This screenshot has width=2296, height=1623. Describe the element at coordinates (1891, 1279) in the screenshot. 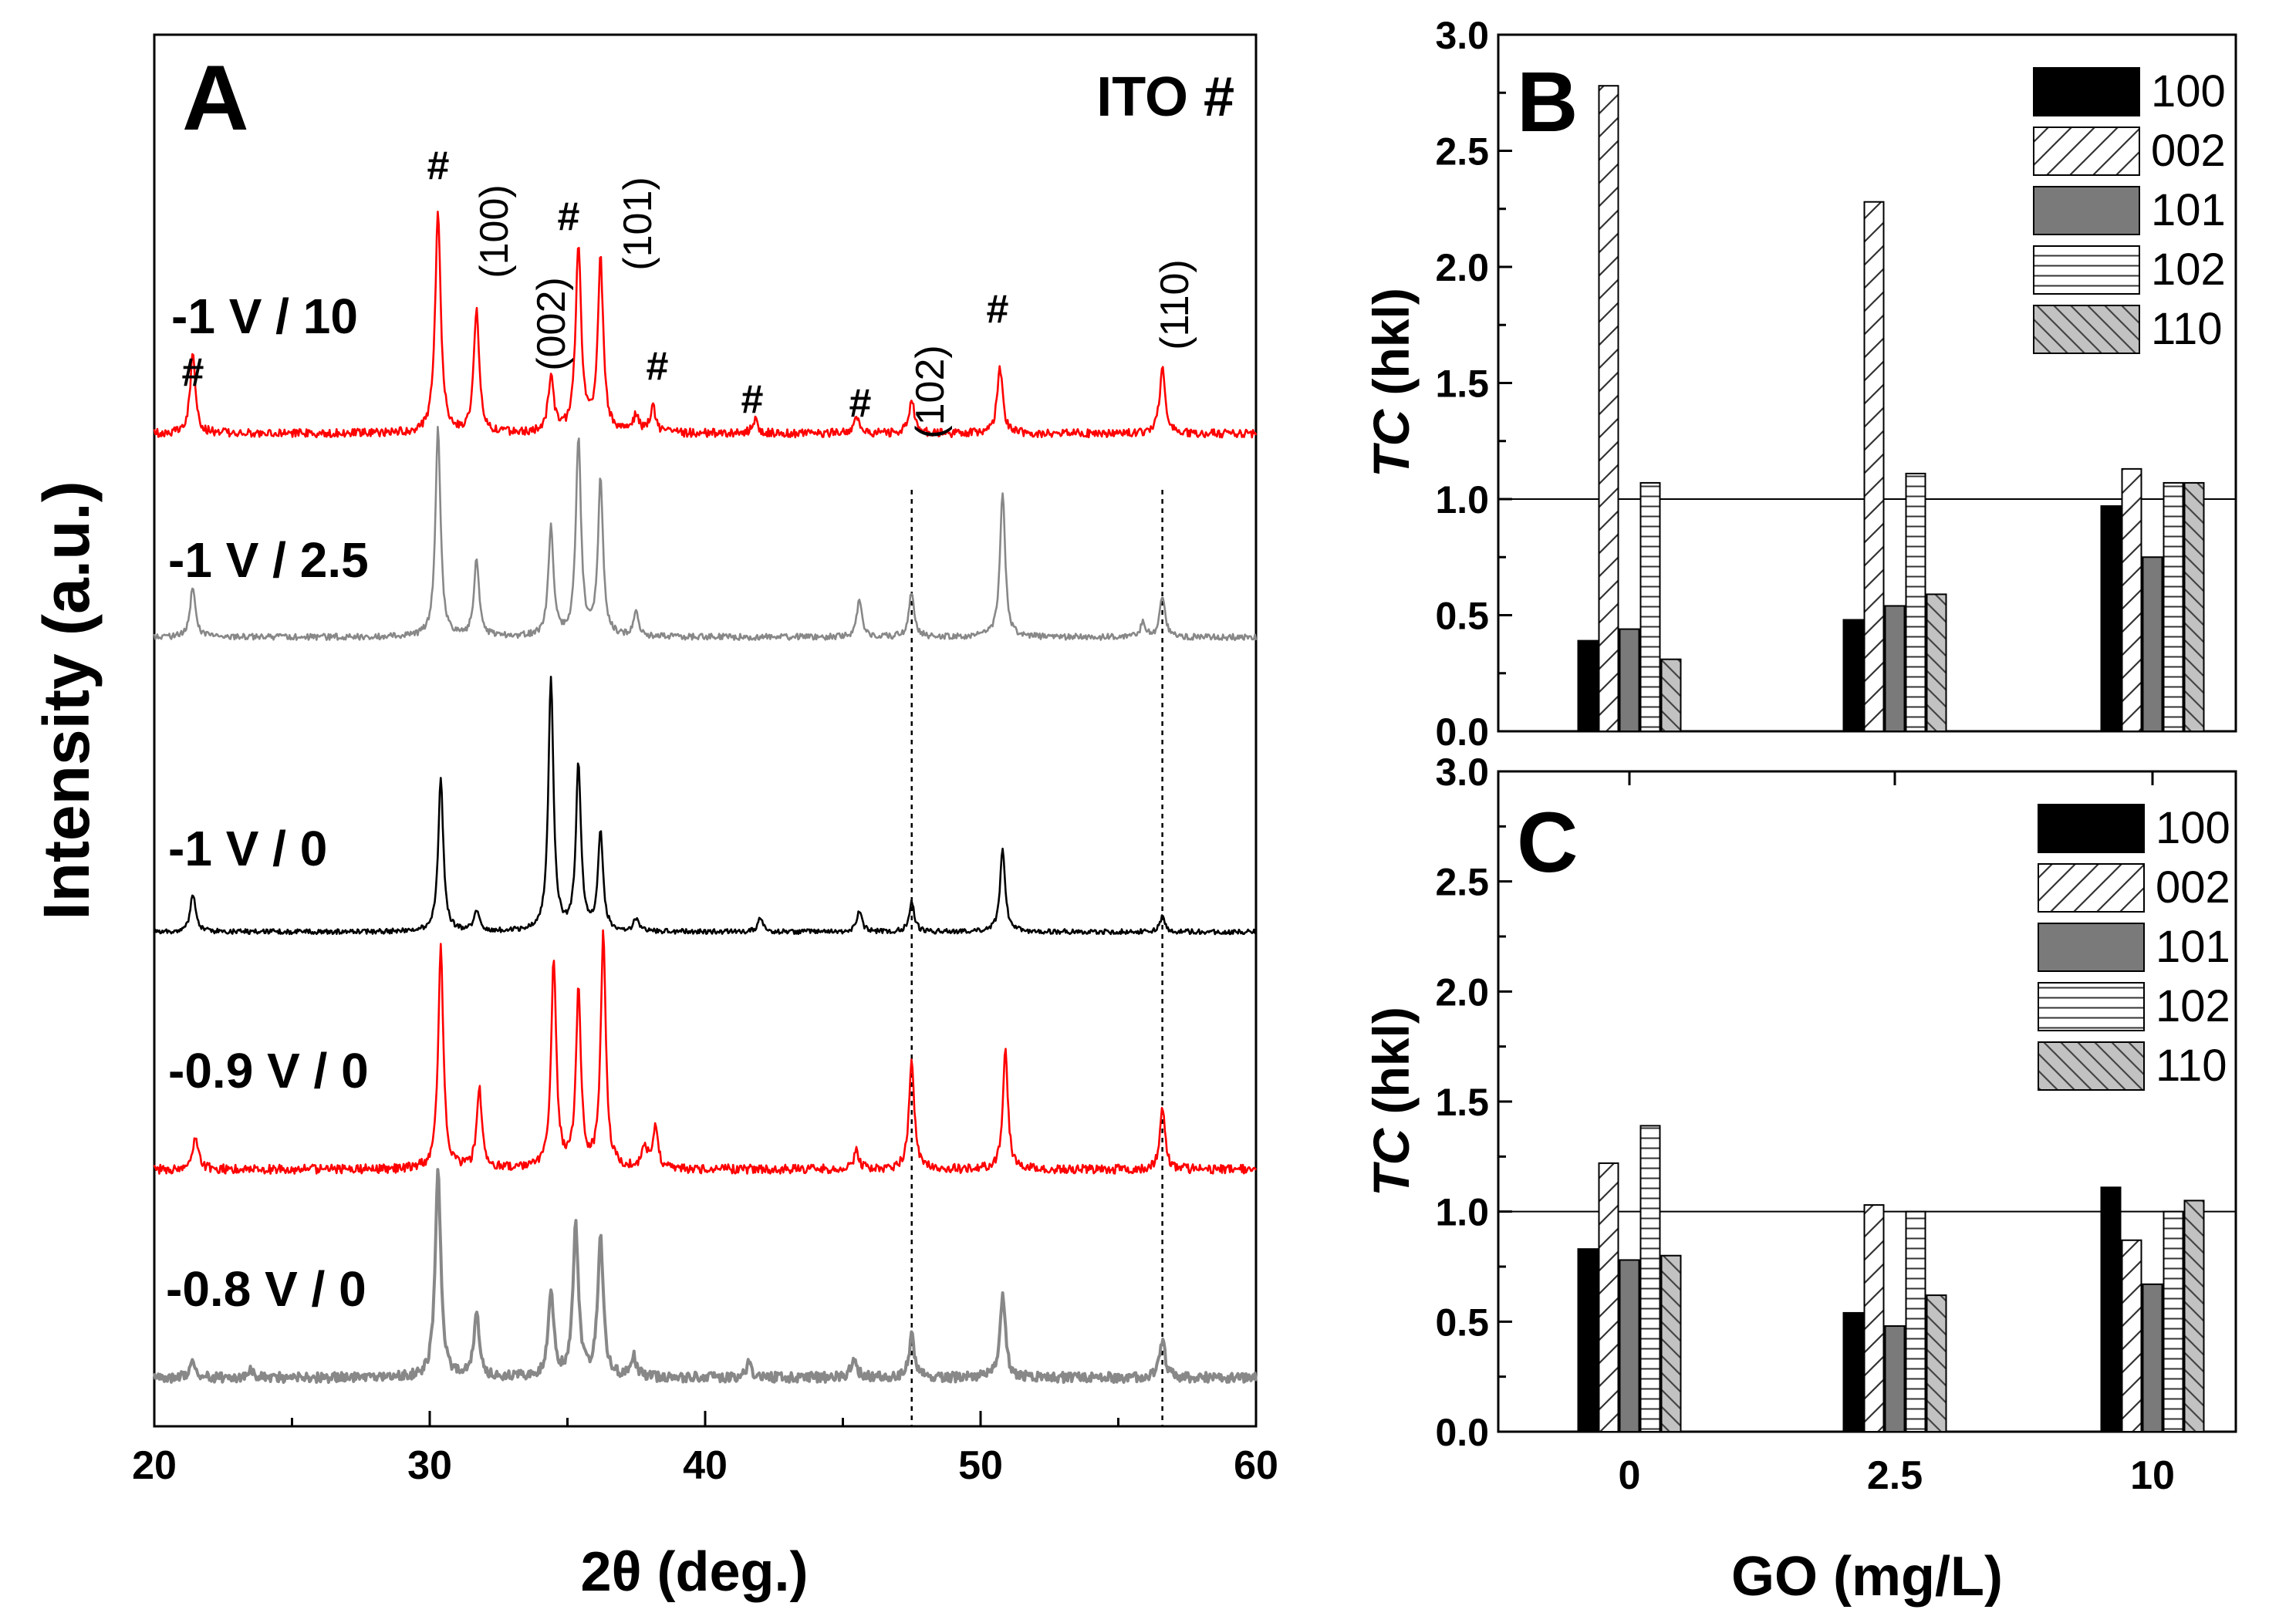

I see `panel-c-bars` at that location.